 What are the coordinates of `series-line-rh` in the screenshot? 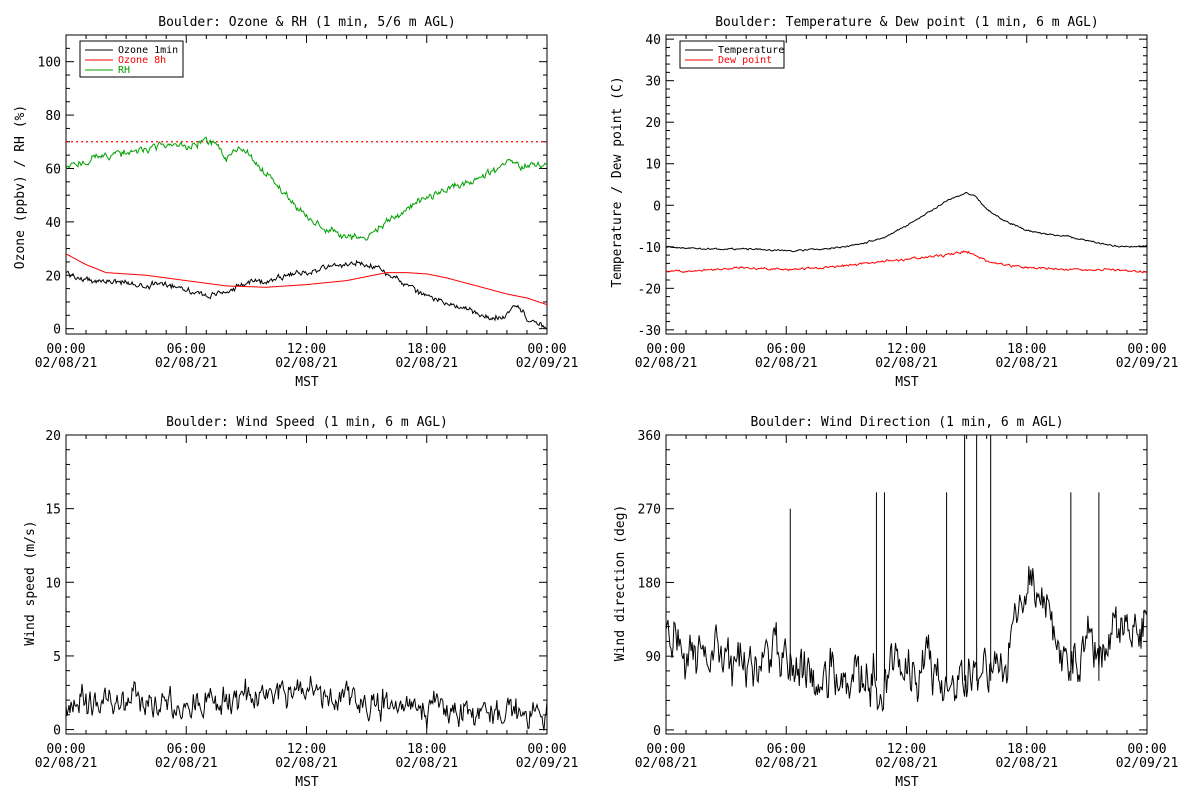 It's located at (306, 188).